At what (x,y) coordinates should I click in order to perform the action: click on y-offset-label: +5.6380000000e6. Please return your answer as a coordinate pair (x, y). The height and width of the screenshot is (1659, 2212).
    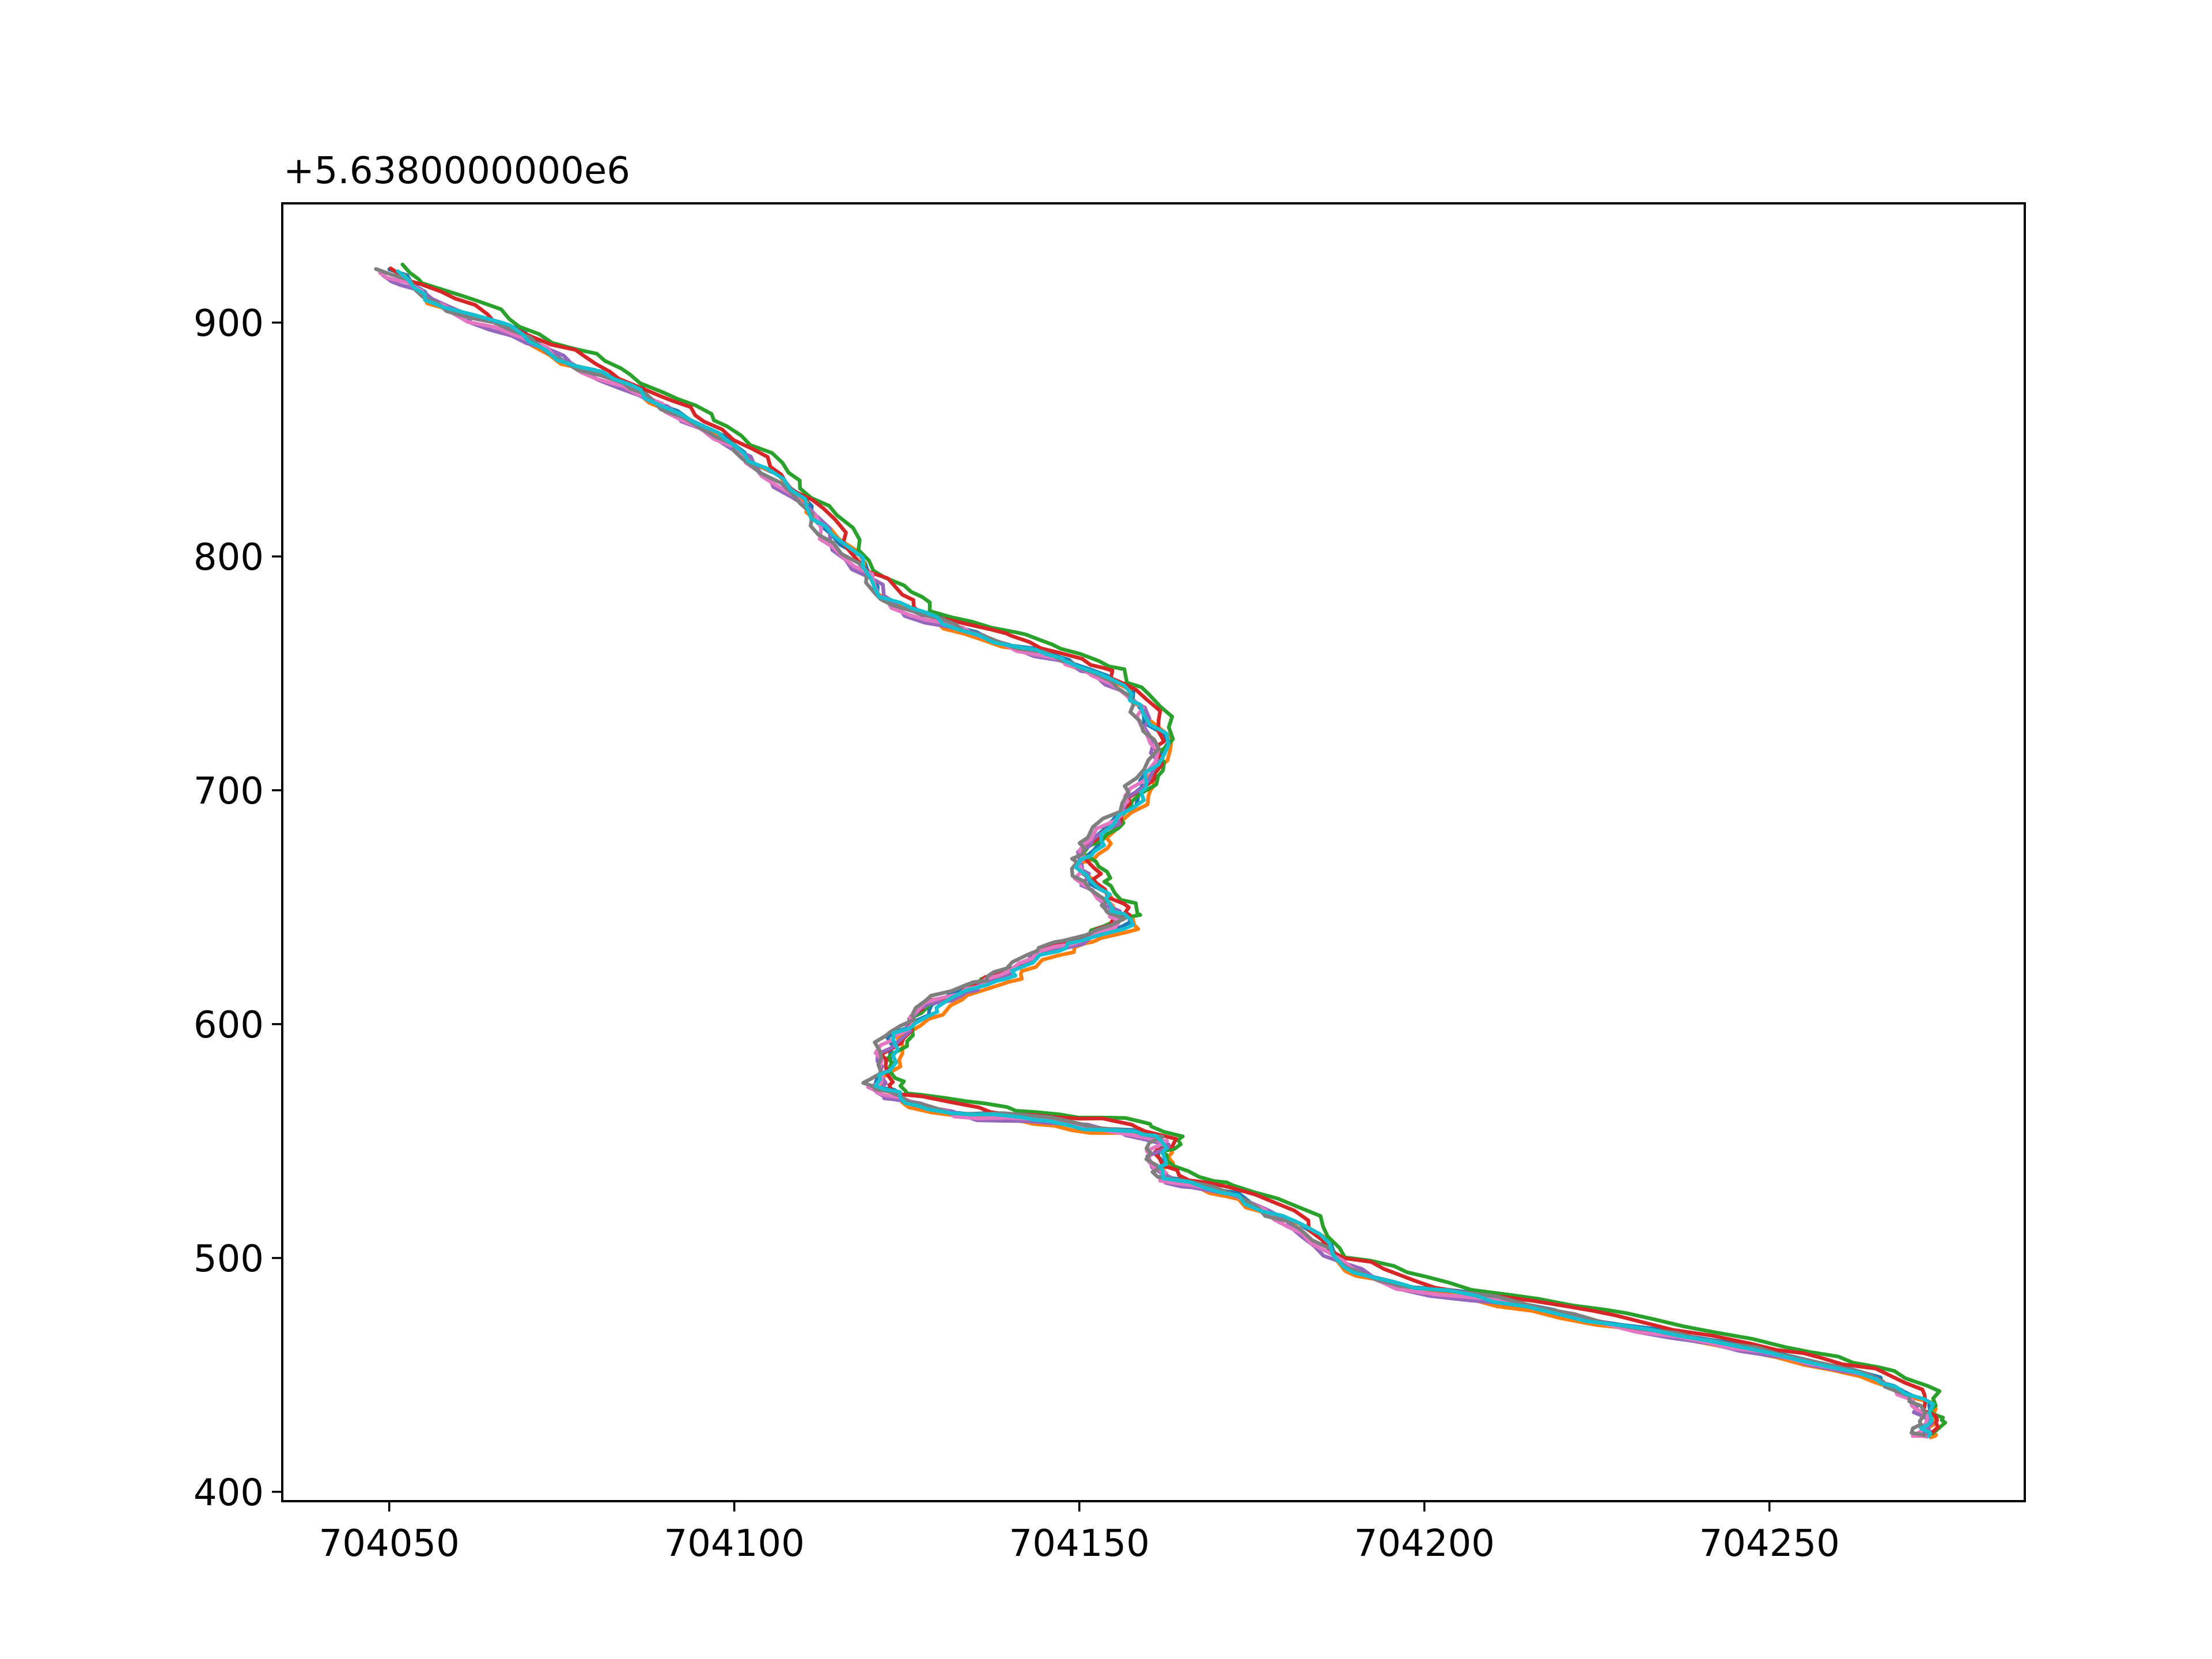
    Looking at the image, I should click on (456, 171).